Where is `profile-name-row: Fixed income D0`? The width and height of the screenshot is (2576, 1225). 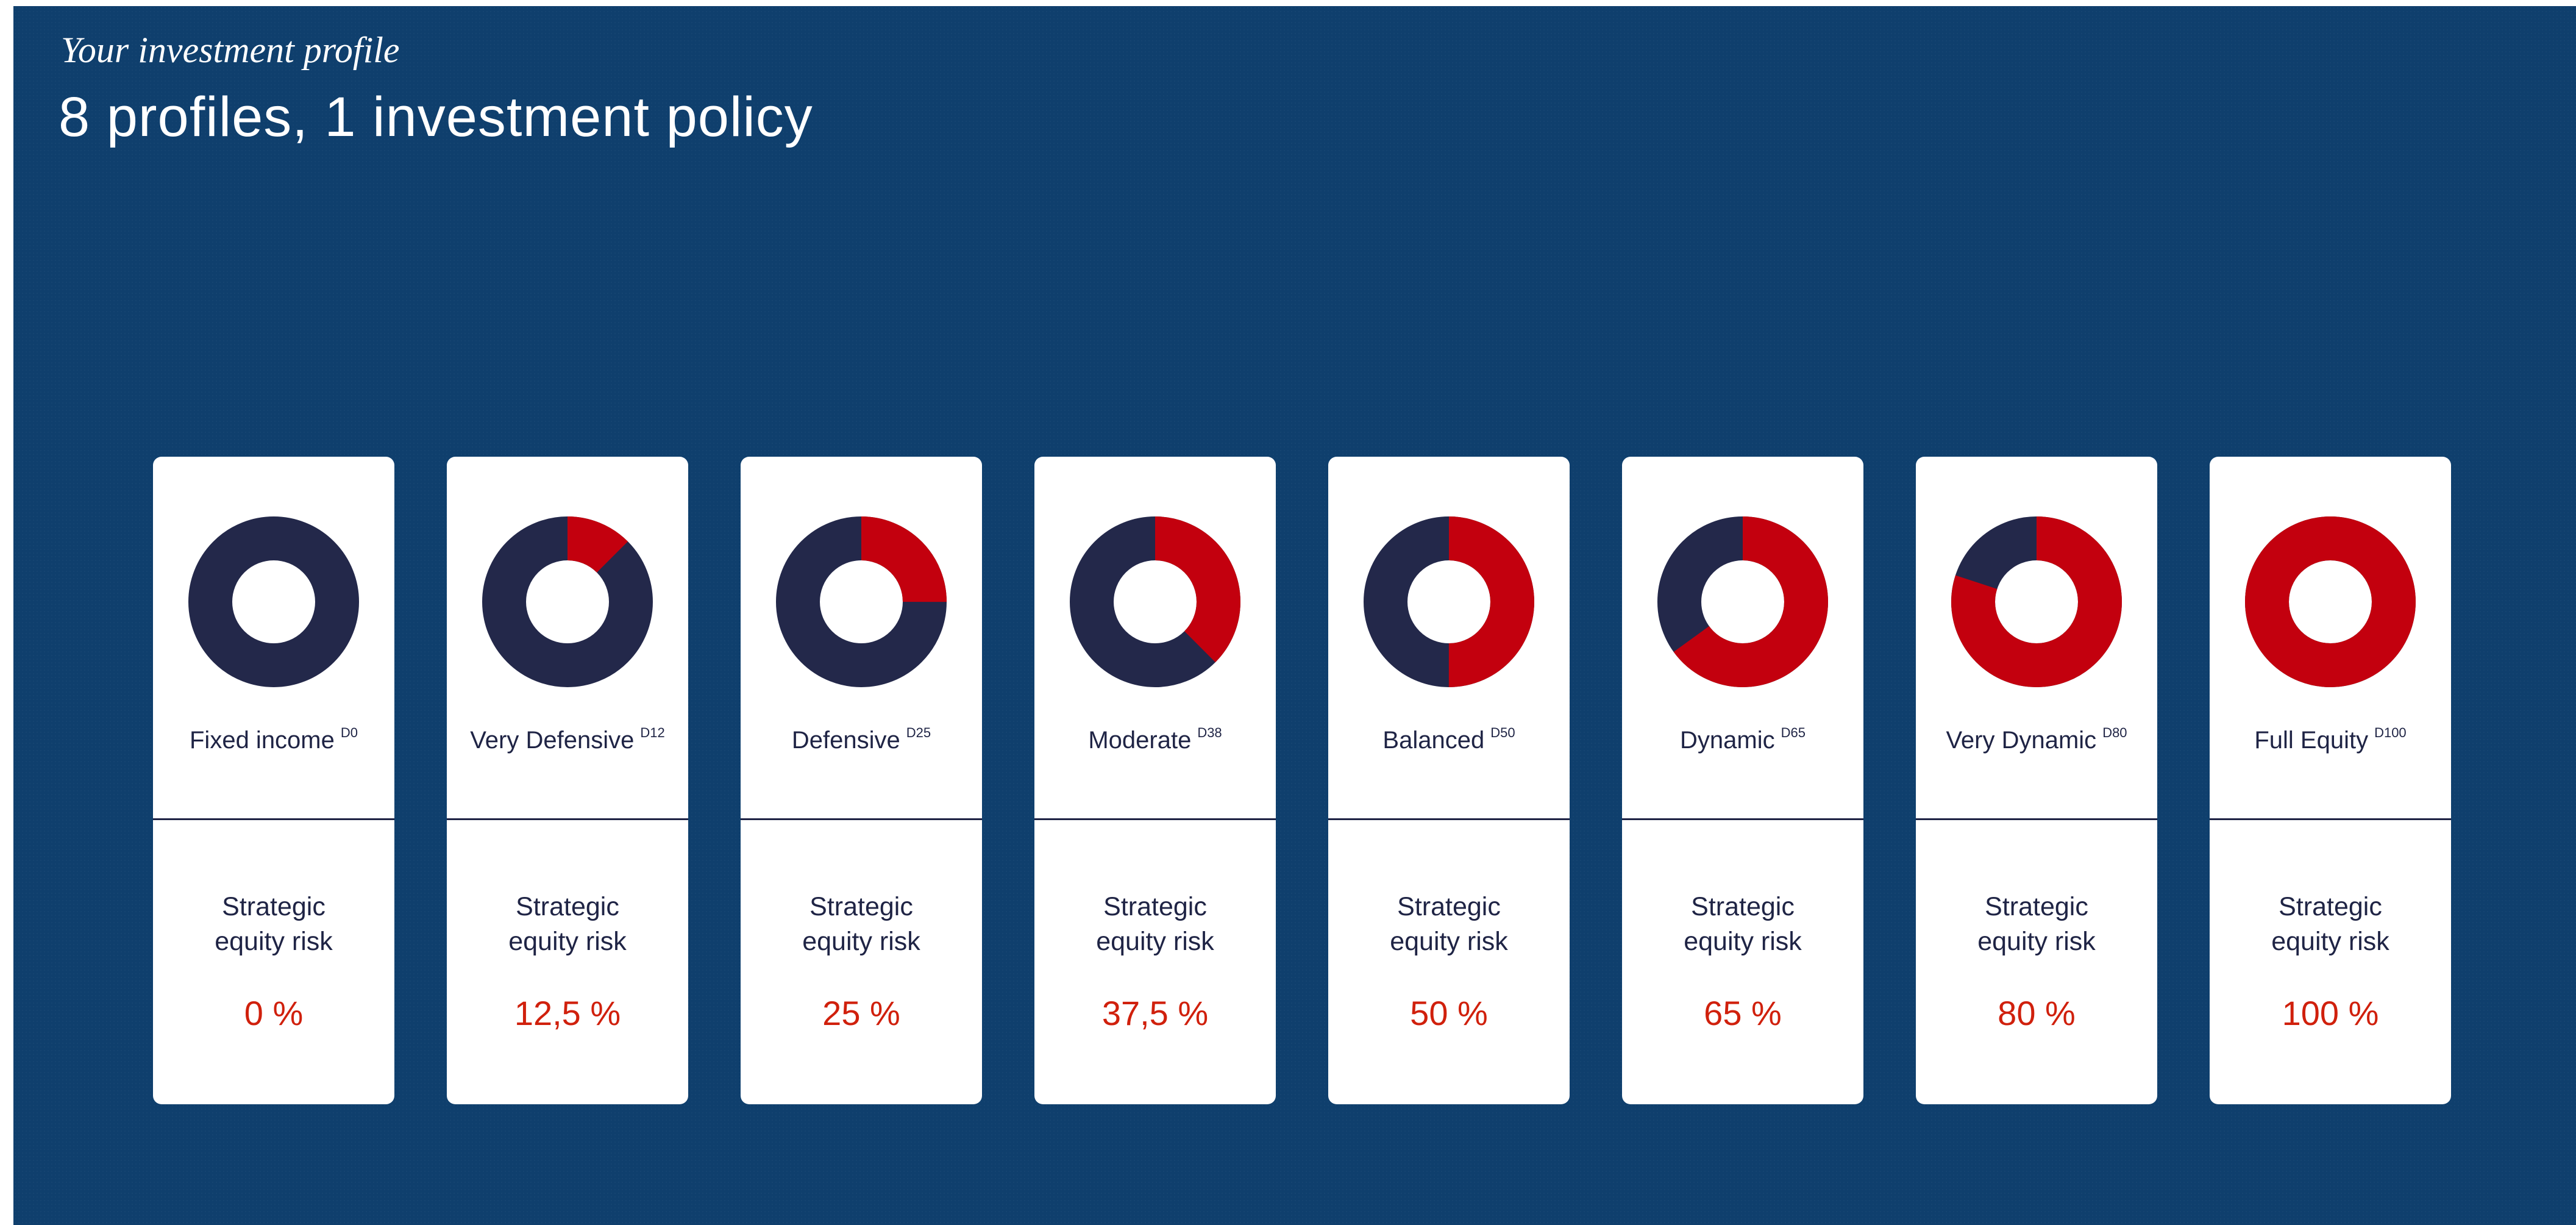 profile-name-row: Fixed income D0 is located at coordinates (273, 739).